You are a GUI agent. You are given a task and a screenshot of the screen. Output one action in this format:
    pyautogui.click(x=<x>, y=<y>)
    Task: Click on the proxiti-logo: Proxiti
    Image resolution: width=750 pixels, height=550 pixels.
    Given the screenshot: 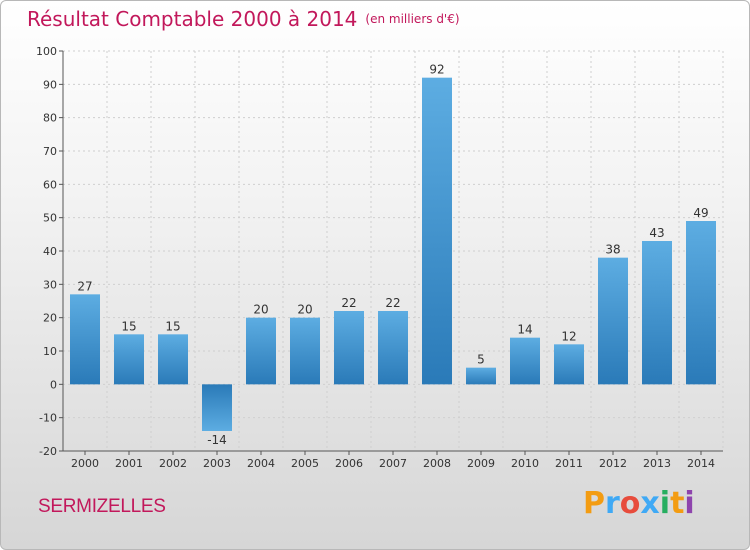 What is the action you would take?
    pyautogui.click(x=639, y=503)
    